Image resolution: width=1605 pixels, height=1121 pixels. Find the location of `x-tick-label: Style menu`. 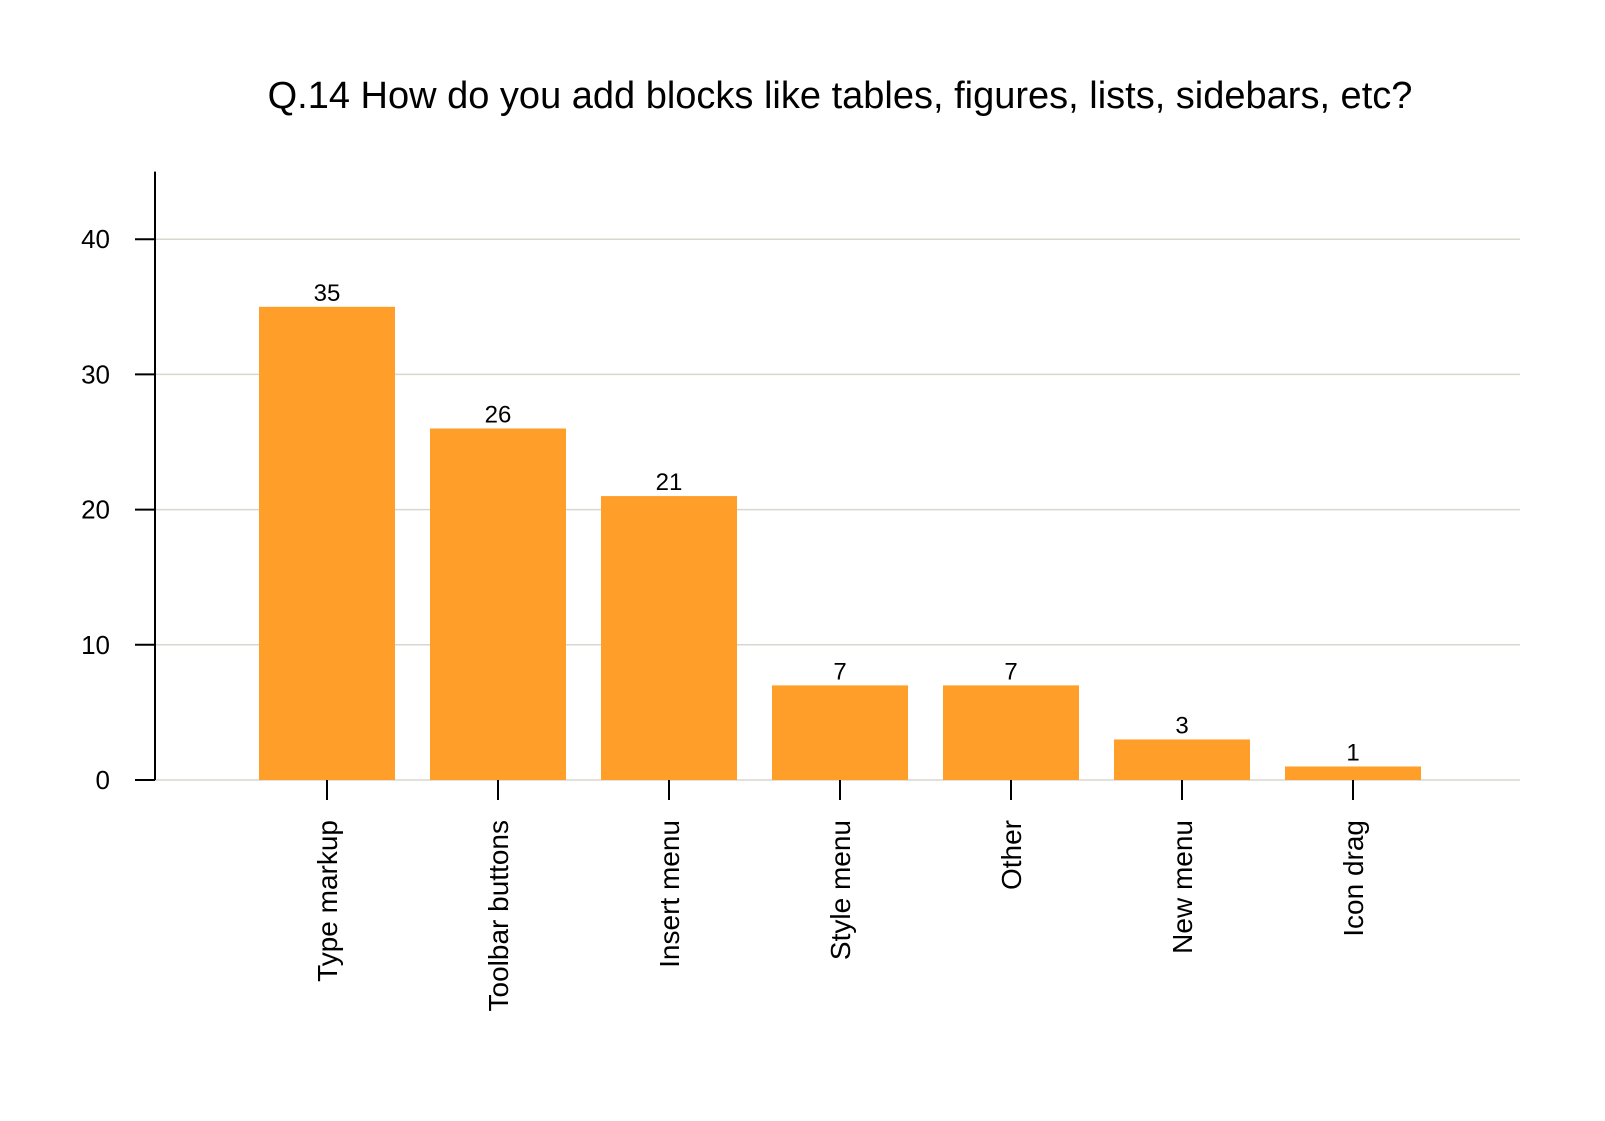

x-tick-label: Style menu is located at coordinates (840, 890).